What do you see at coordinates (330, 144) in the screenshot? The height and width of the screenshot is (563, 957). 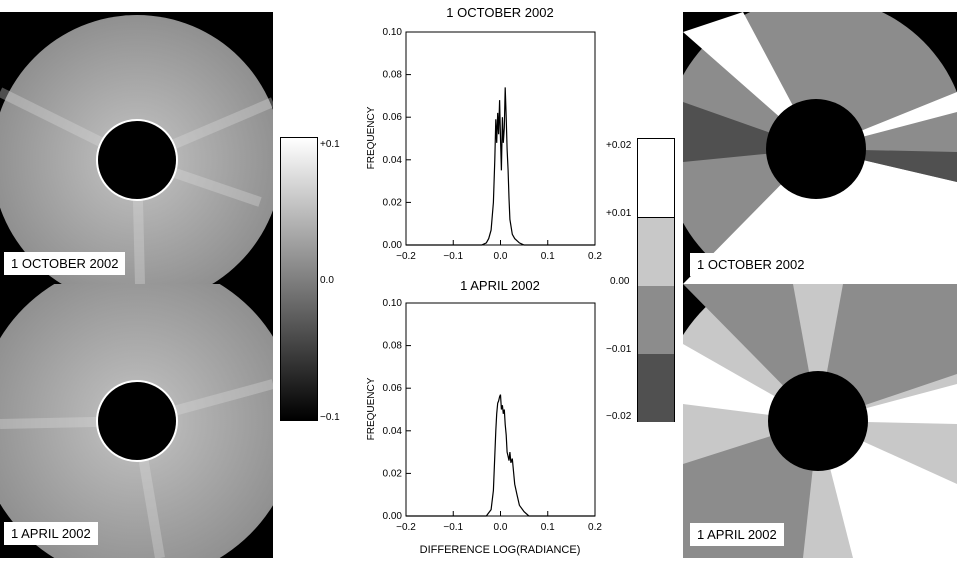 I see `colorbar-left-tick-top: +0.1` at bounding box center [330, 144].